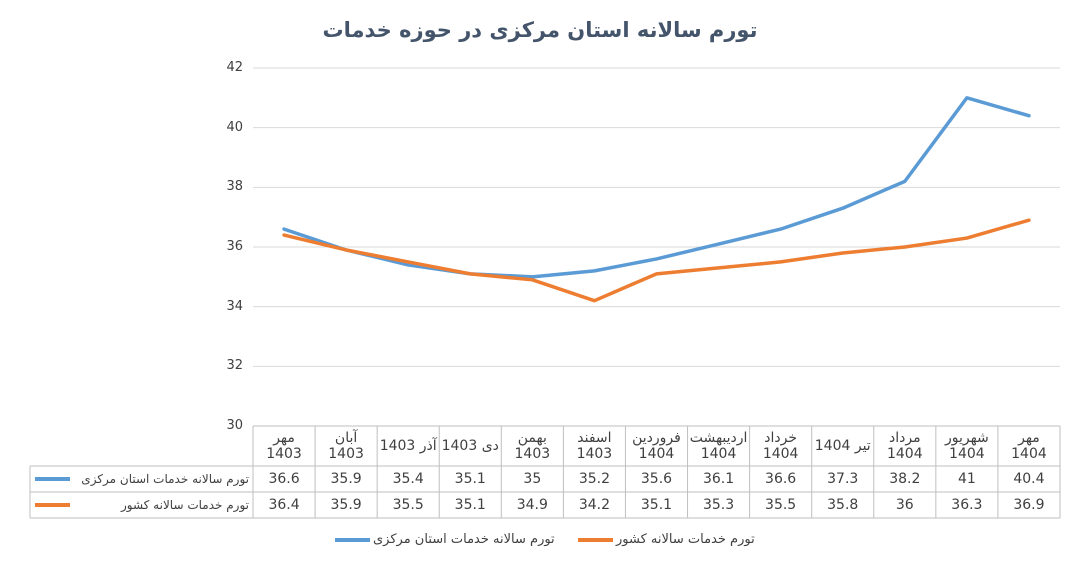  I want to click on x-tick-label: اسفند 1403, so click(594, 446).